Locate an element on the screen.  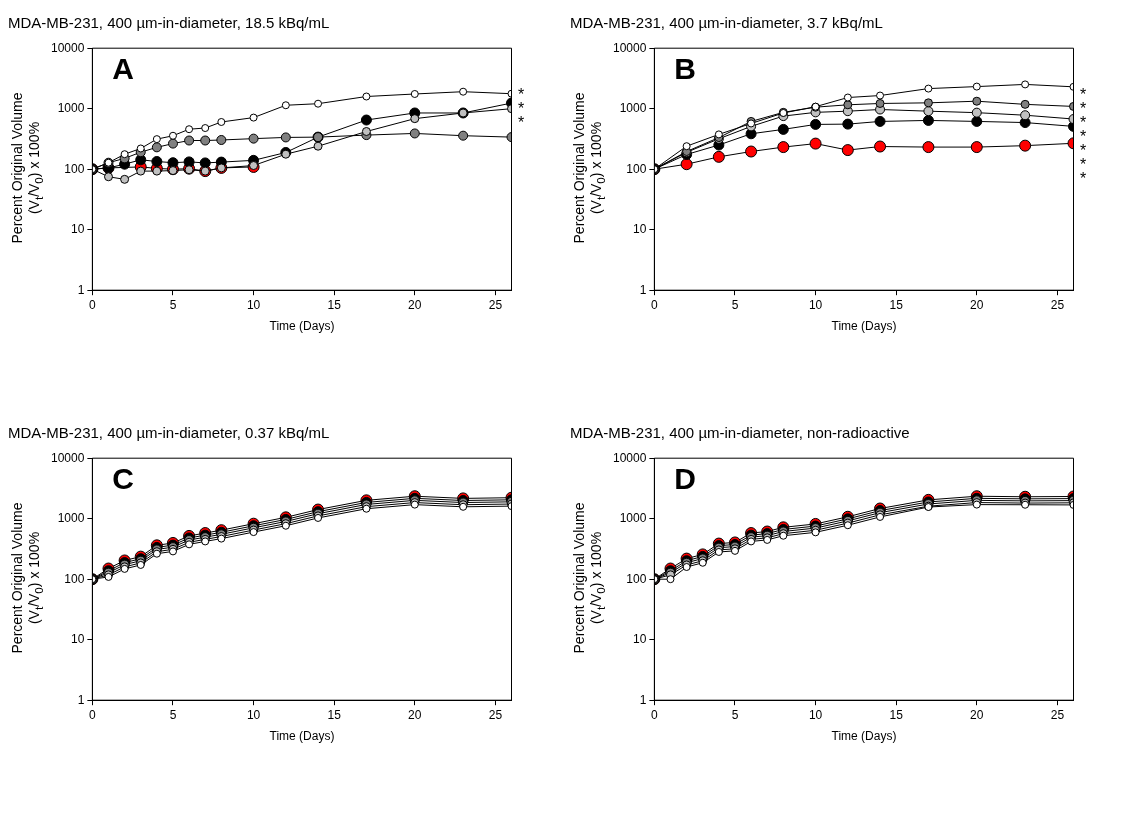
annotation: C is located at coordinates (123, 479).